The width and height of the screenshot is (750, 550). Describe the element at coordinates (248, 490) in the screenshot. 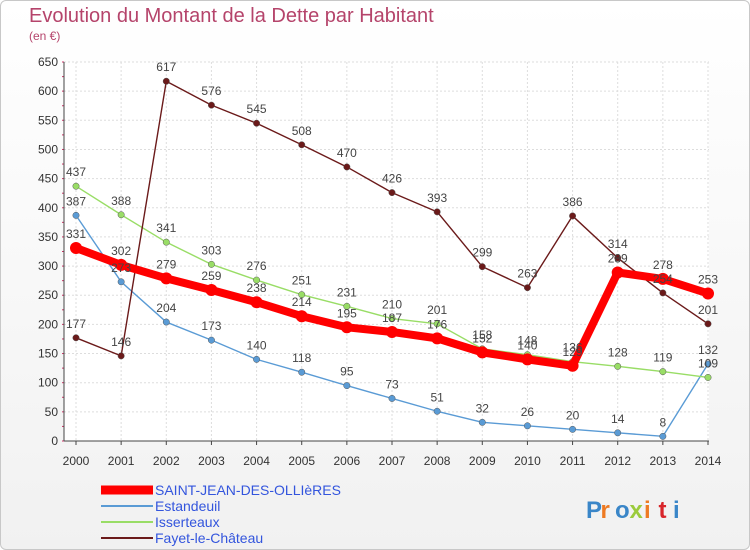

I see `legend-label: SAINT-JEAN-DES-OLLIèRES` at that location.